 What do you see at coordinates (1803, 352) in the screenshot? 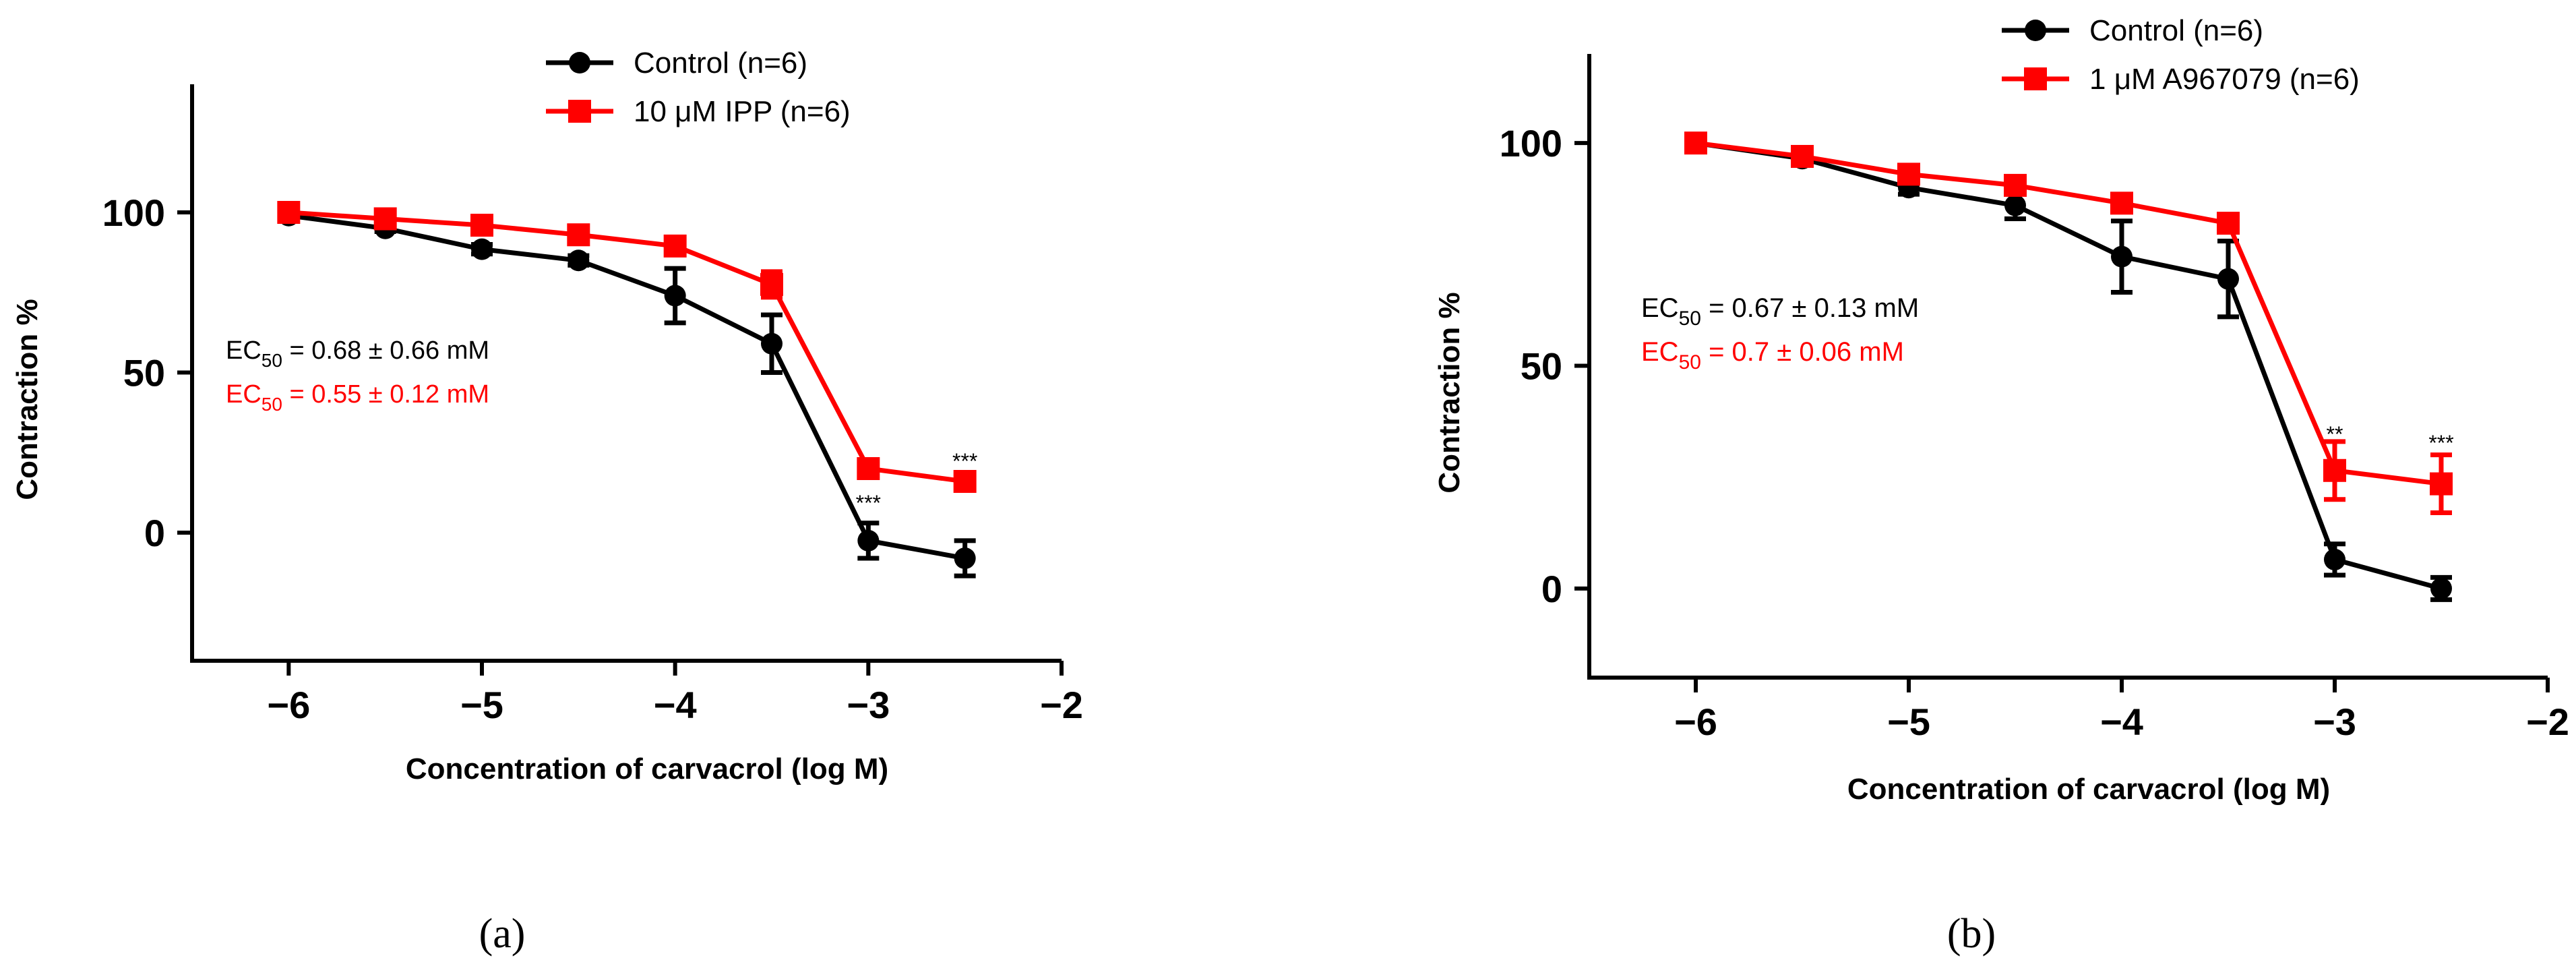
I see `ec50-value: = 0.7 ± 0.06 mM` at bounding box center [1803, 352].